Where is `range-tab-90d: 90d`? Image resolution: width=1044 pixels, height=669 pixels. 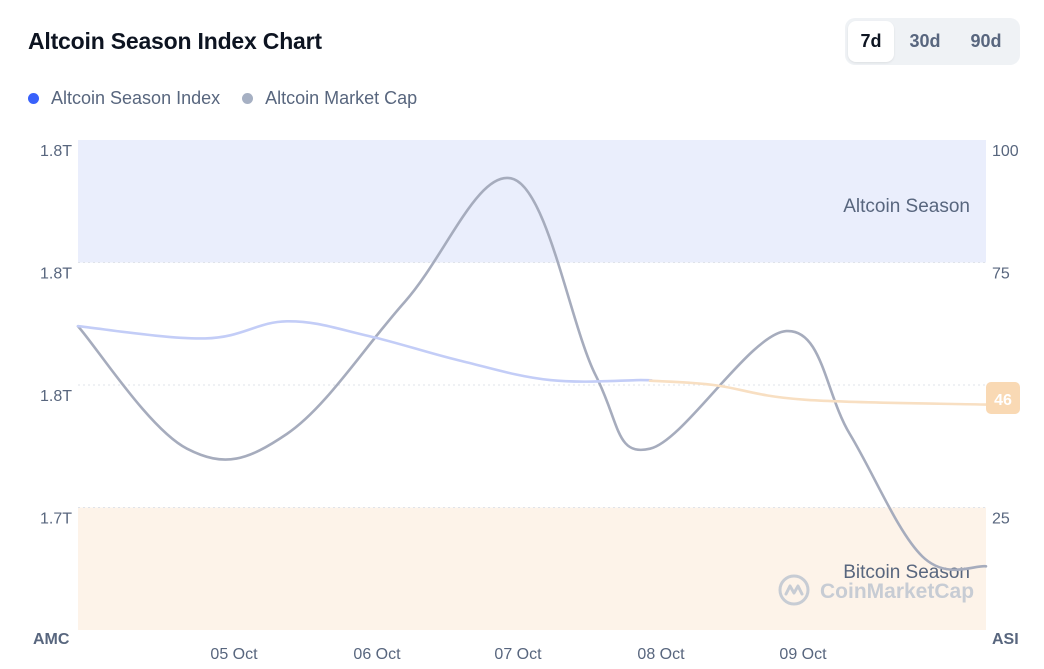
range-tab-90d: 90d is located at coordinates (986, 41).